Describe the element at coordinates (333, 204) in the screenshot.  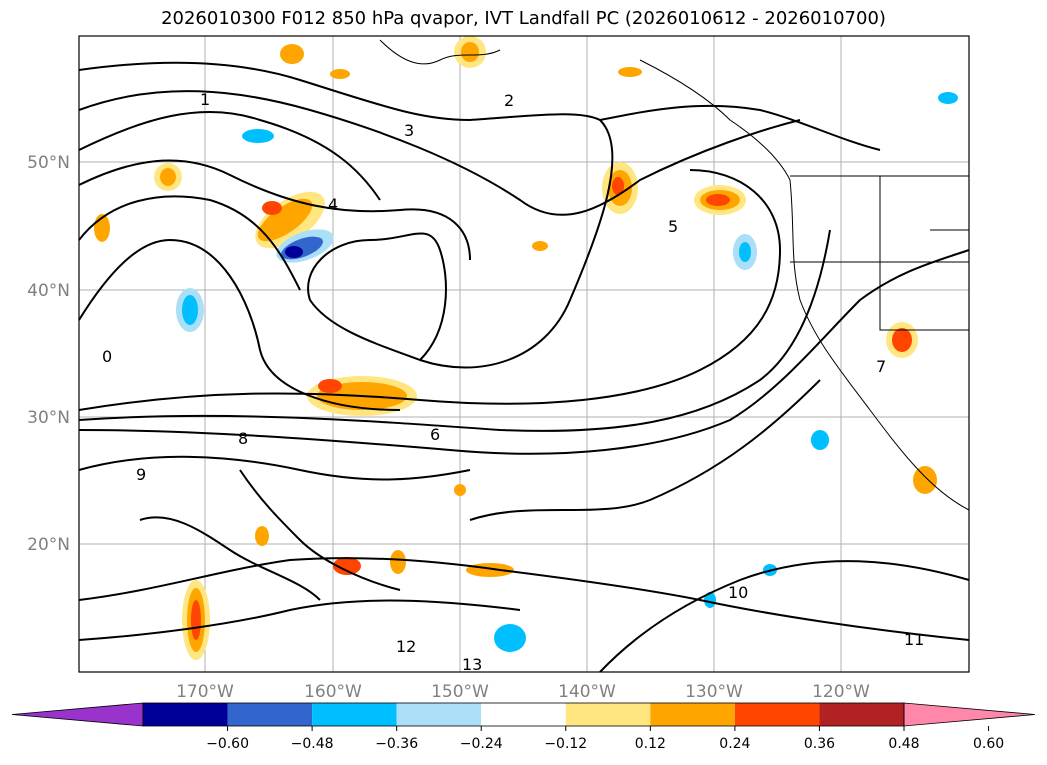
I see `contour-label: 4` at that location.